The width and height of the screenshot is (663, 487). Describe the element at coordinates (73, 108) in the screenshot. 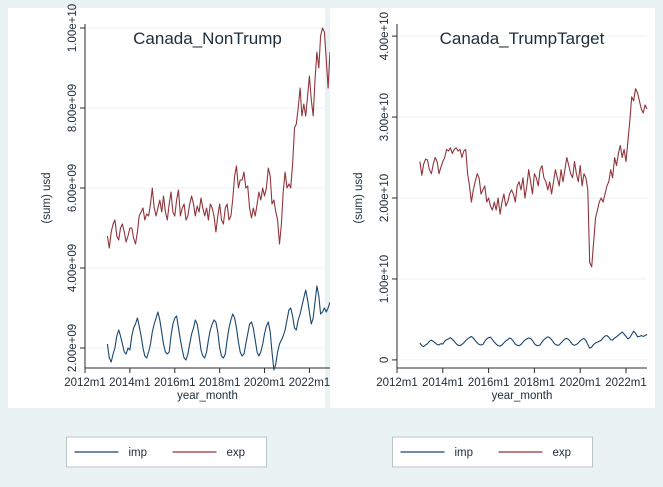

I see `y-tick-label-4: 8.00e+09` at that location.